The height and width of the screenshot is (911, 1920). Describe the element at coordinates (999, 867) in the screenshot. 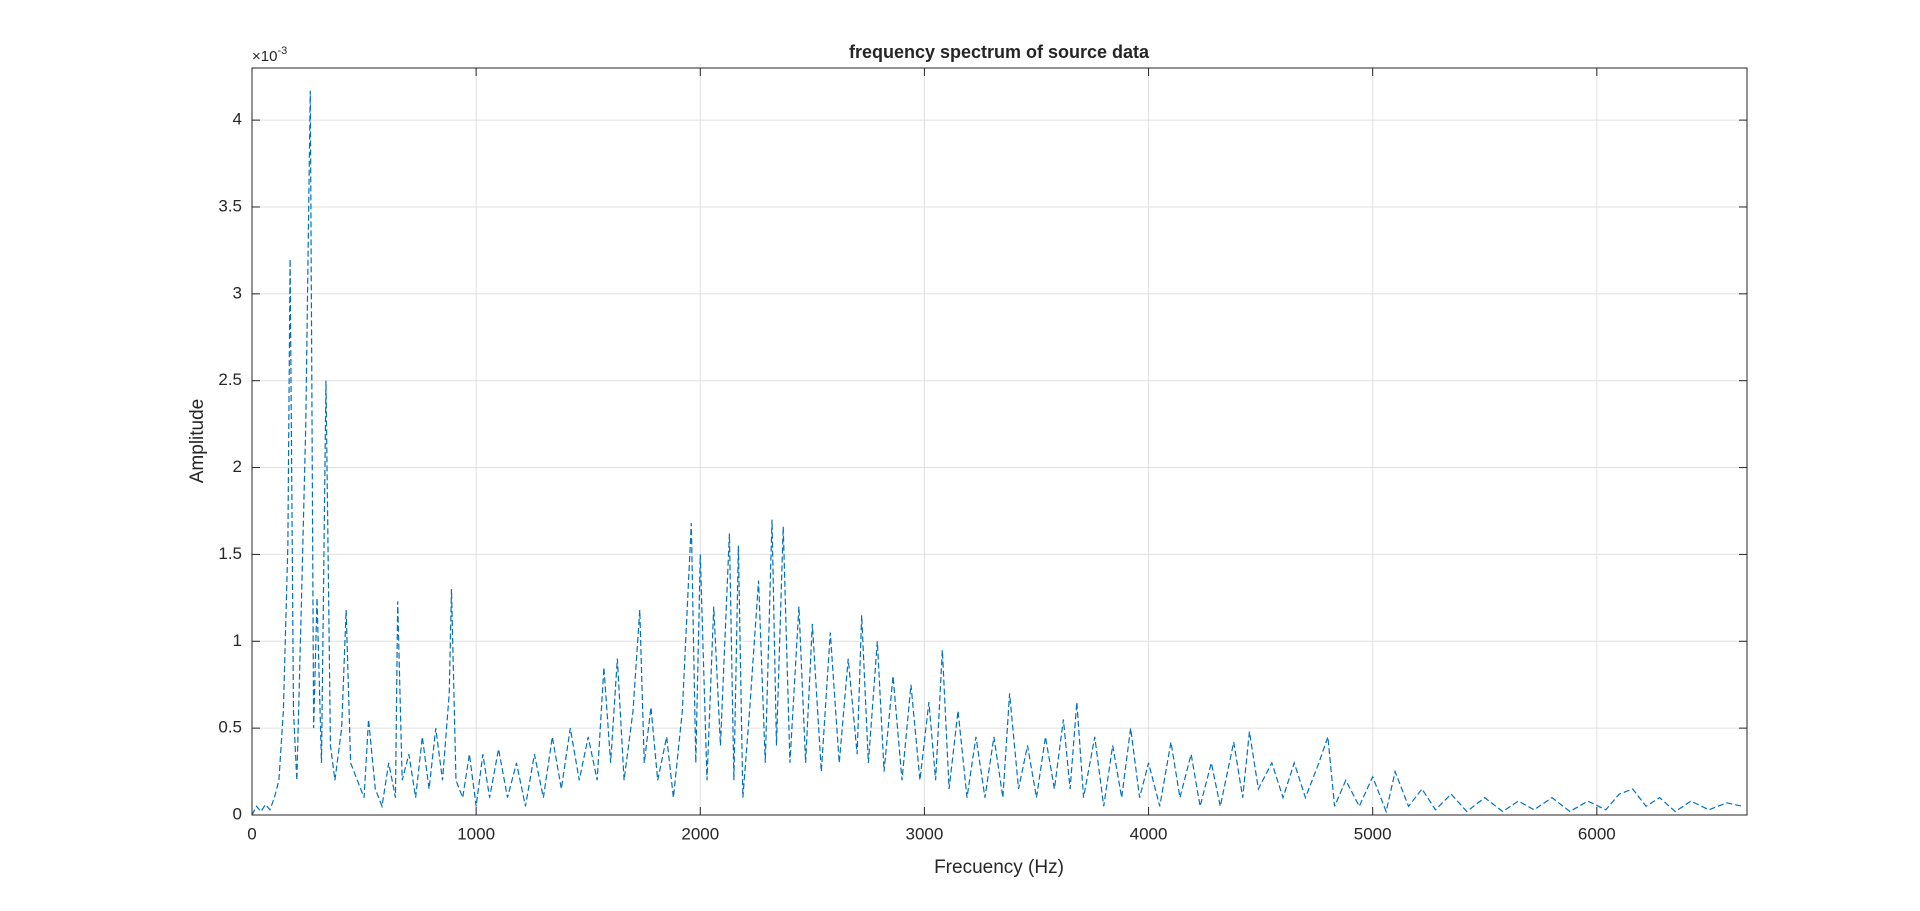

I see `x-axis-label: Frecuency (Hz)` at that location.